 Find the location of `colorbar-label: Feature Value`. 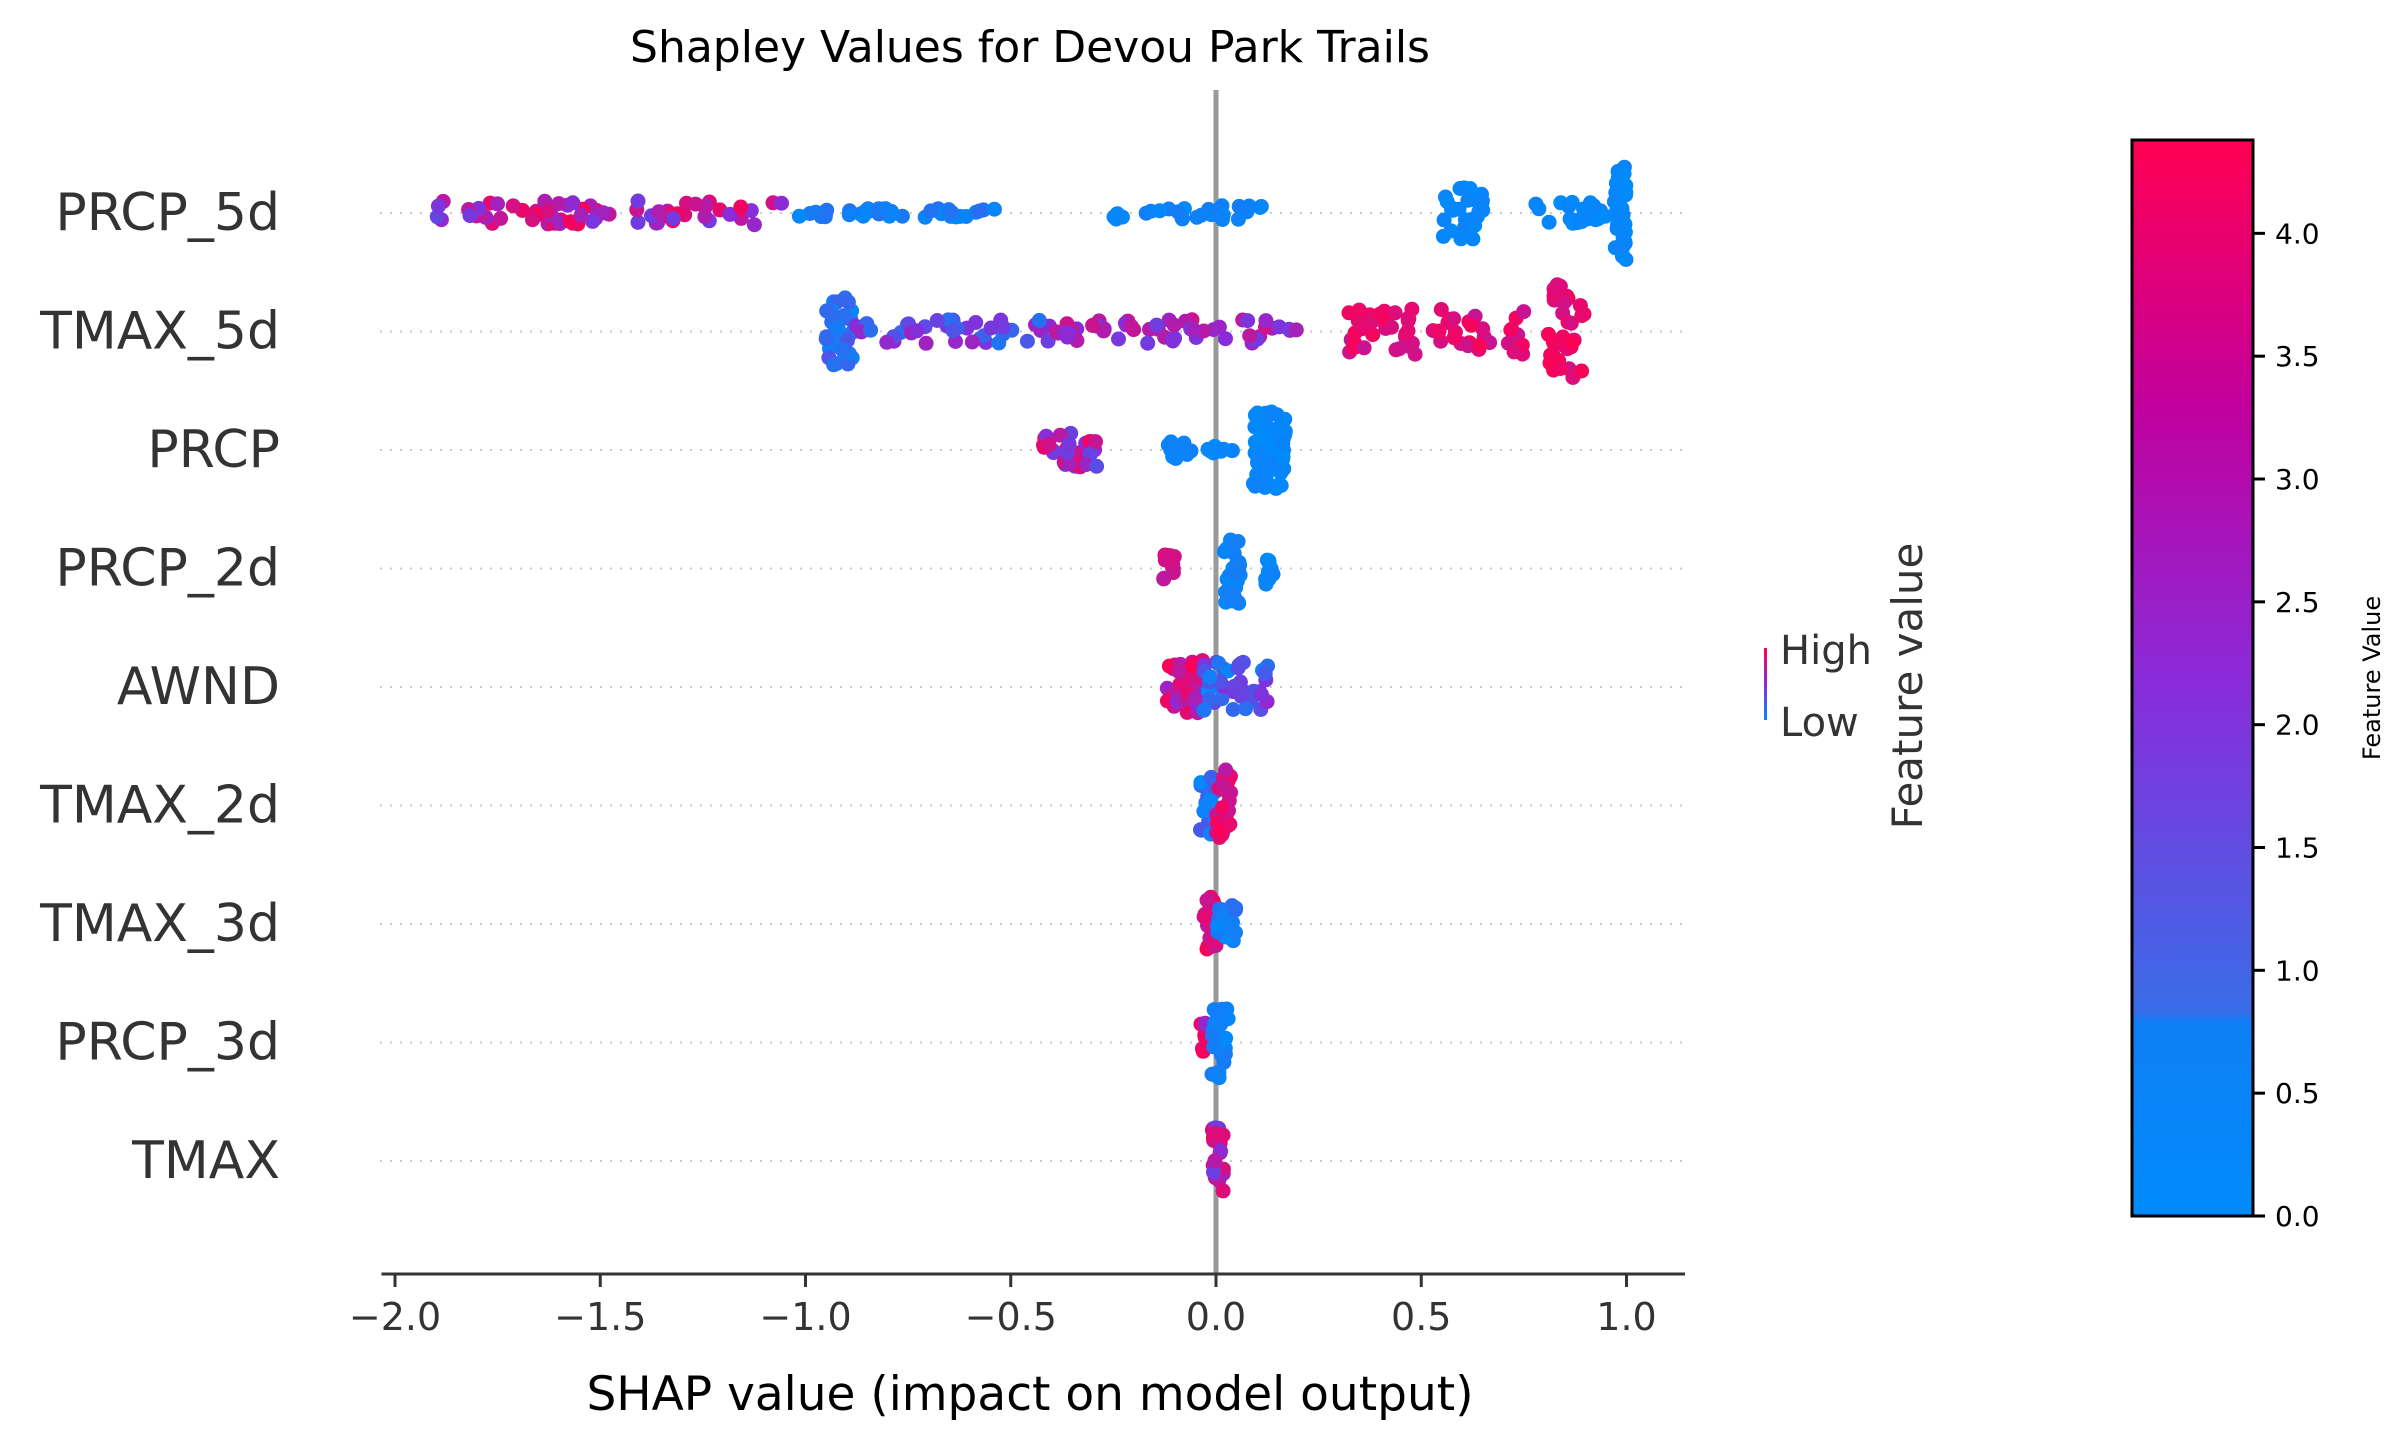

colorbar-label: Feature Value is located at coordinates (2372, 678).